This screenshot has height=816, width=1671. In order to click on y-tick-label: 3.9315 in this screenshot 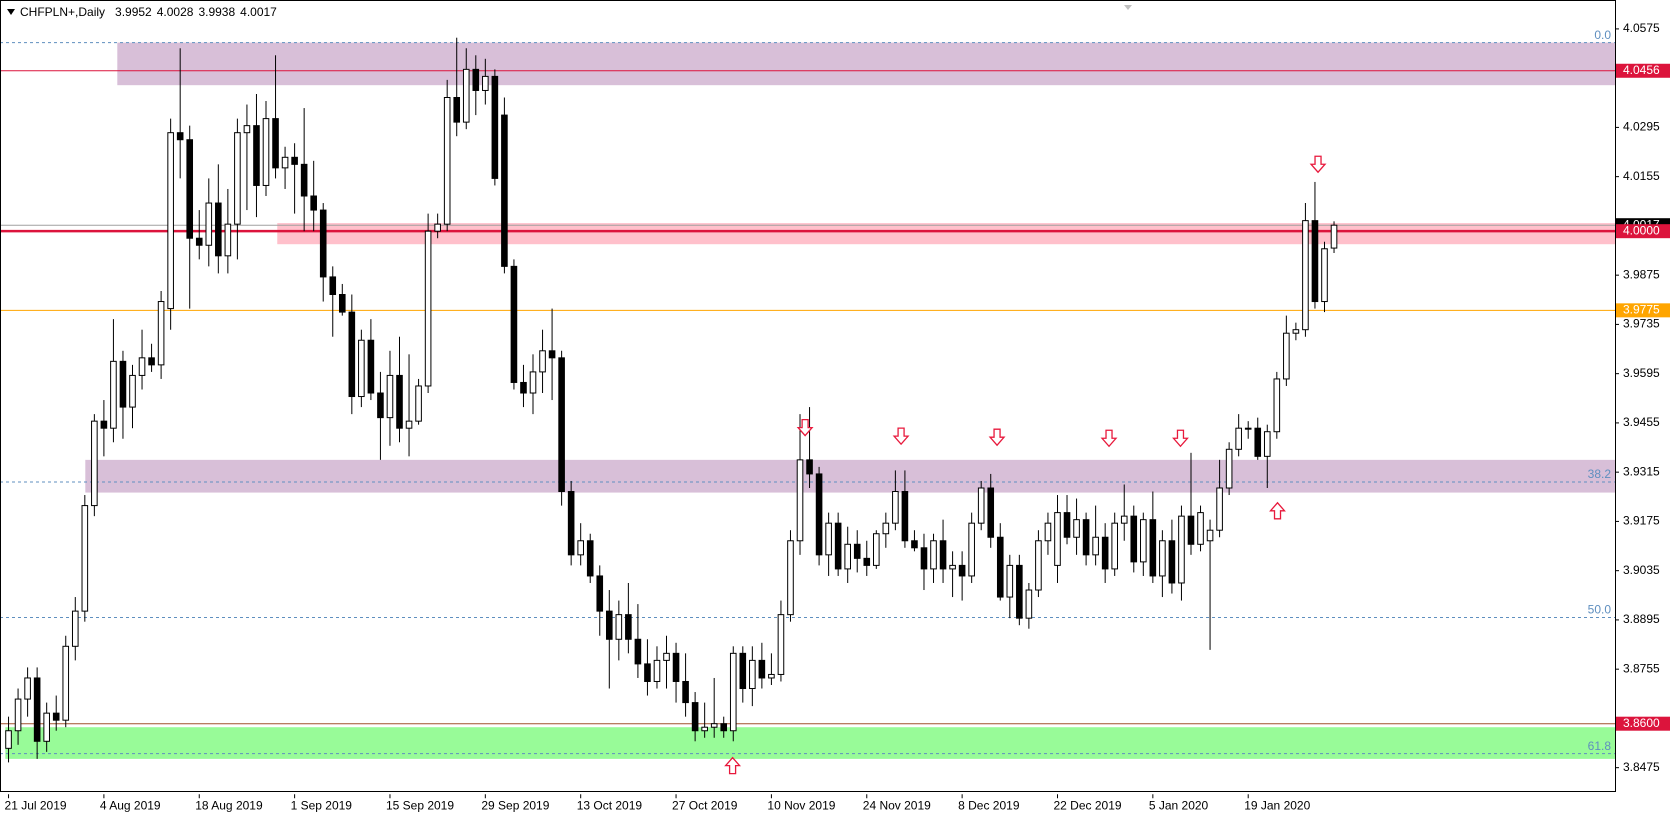, I will do `click(1641, 471)`.